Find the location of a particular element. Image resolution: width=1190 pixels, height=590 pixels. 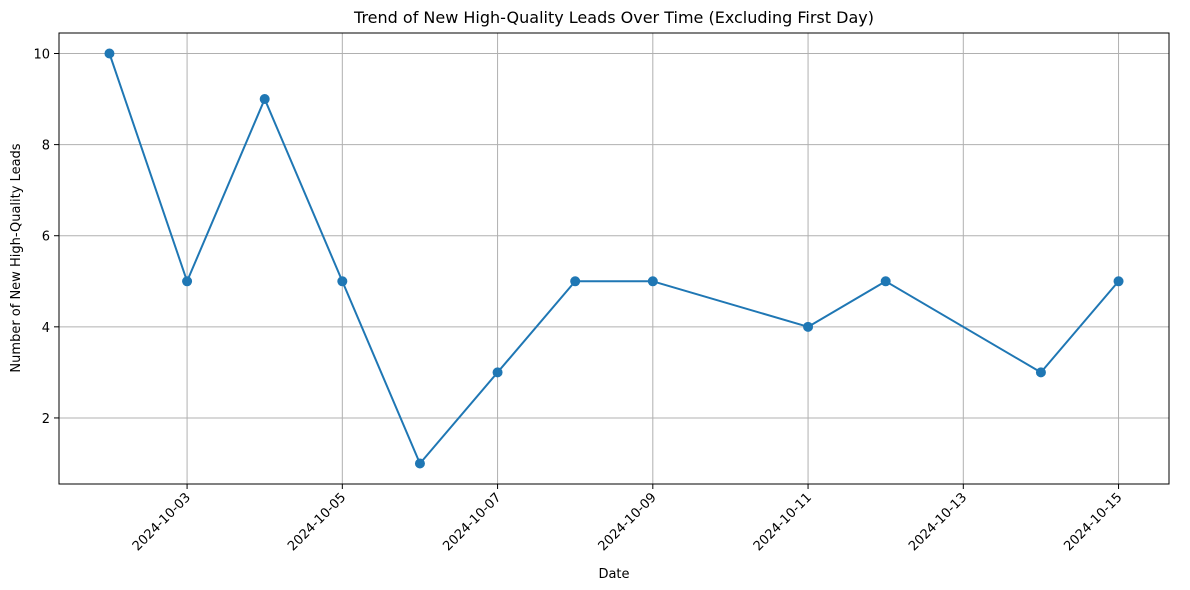

x-tick-label: 2024-10-11 is located at coordinates (783, 522).